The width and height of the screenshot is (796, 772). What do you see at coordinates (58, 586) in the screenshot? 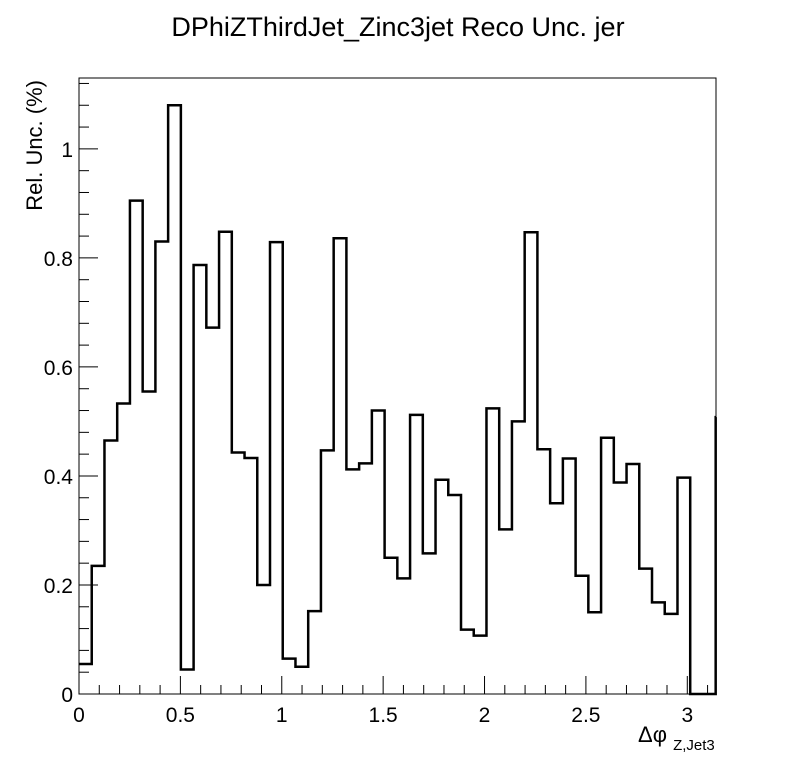
I see `y-tick-label: 0.2` at bounding box center [58, 586].